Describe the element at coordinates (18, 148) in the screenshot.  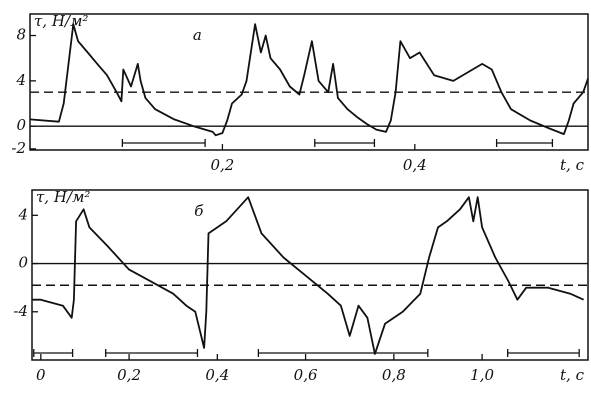
I see `y-tick-label: -2` at that location.